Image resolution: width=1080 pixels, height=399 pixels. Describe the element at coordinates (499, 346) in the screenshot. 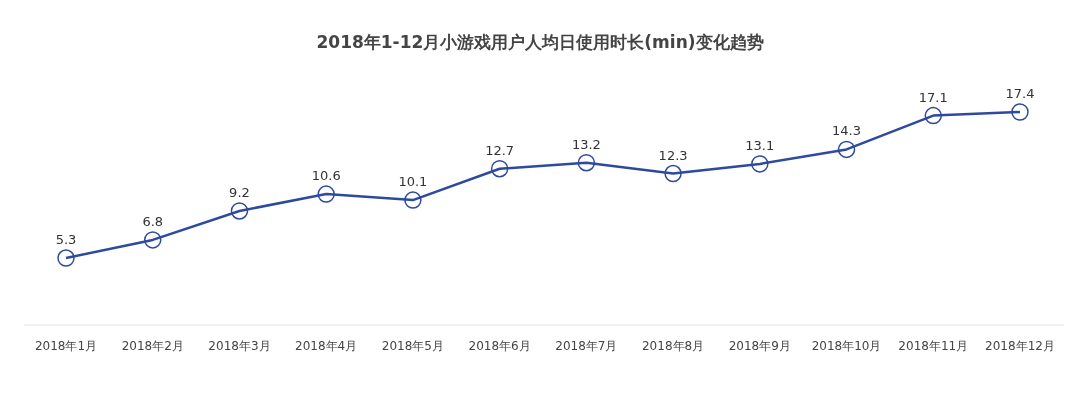

I see `x-tick-label: 2018年6月` at that location.